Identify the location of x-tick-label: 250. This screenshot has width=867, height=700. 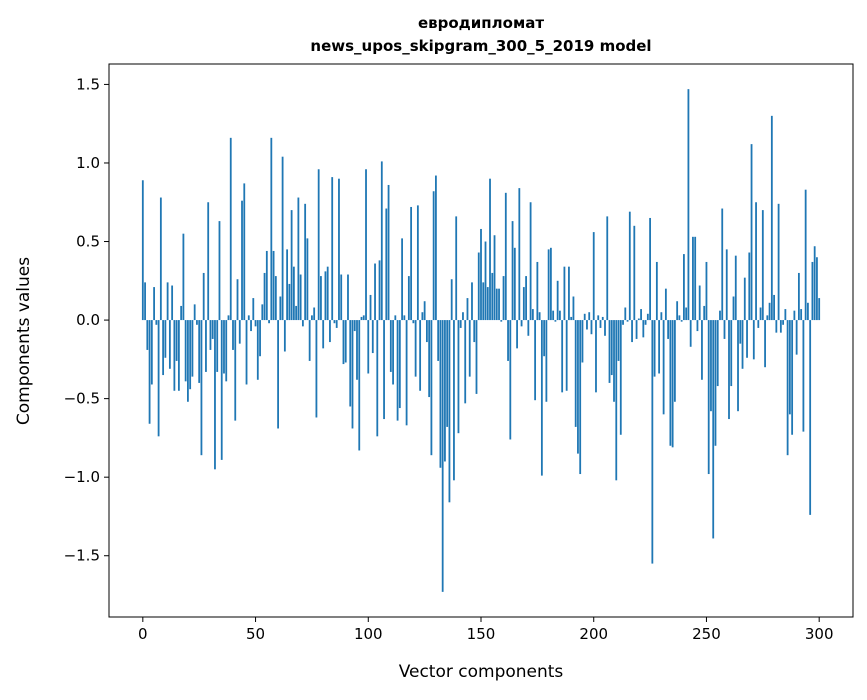
(706, 634).